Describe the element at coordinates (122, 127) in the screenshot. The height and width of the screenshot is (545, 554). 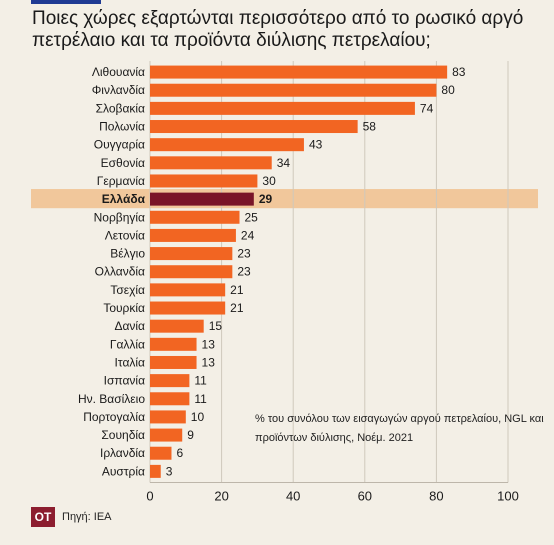
I see `category-label: Πολωνία` at that location.